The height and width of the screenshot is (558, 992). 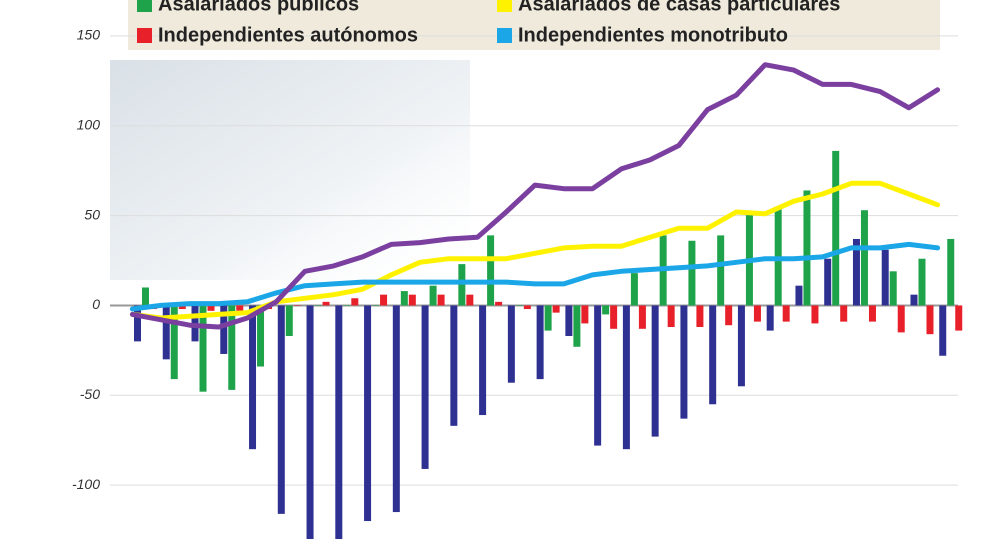 I want to click on y-tick-label: 100, so click(x=89, y=124).